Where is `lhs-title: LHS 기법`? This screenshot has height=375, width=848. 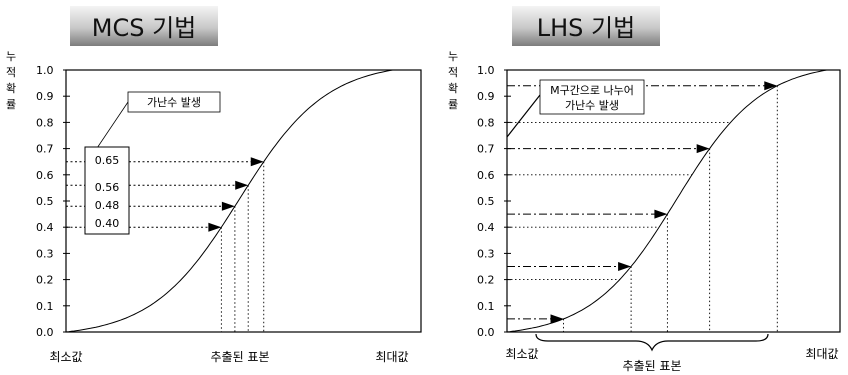
lhs-title: LHS 기법 is located at coordinates (586, 28).